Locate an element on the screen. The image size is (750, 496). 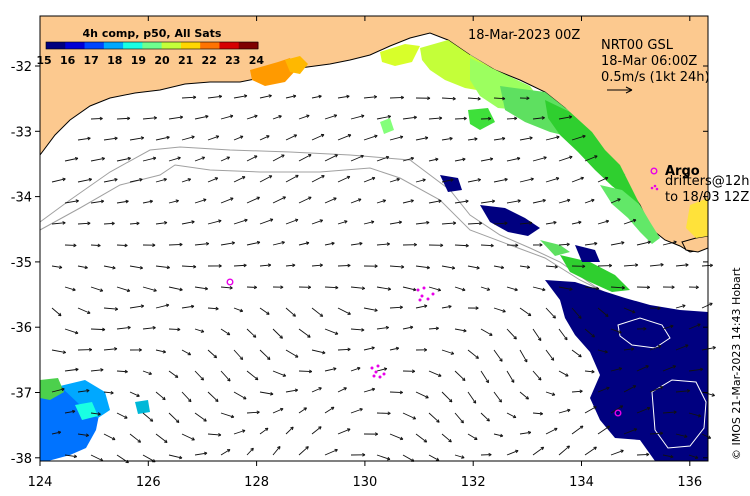
colorbar-tick-label: 17 is located at coordinates (91, 60).